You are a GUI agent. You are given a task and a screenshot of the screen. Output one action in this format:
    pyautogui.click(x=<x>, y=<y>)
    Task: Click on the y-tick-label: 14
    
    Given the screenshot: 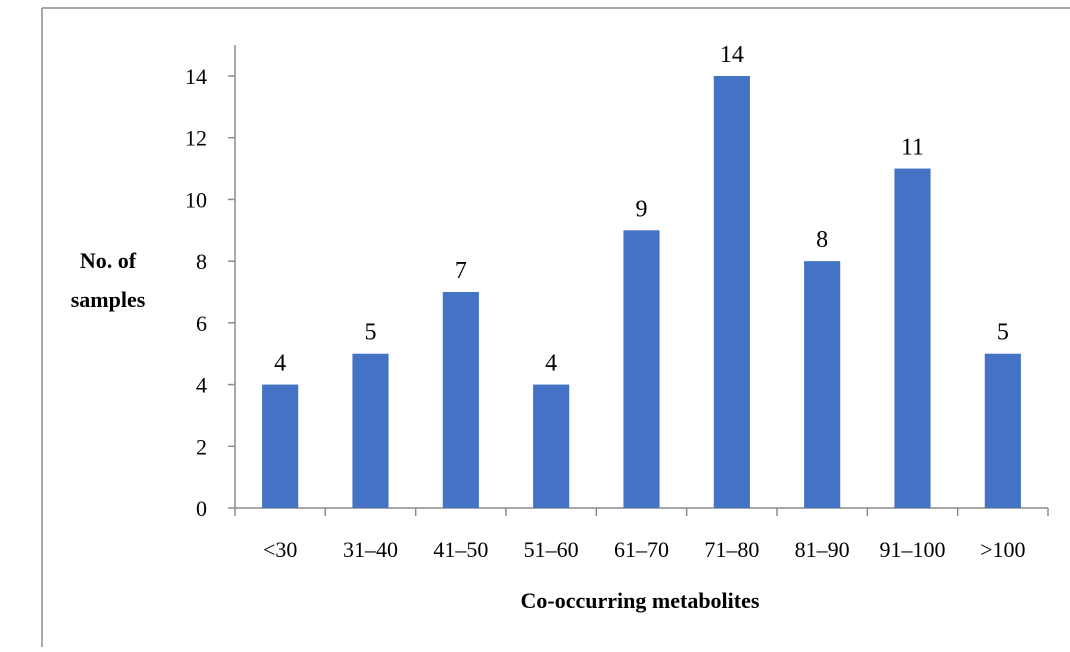 What is the action you would take?
    pyautogui.click(x=196, y=76)
    